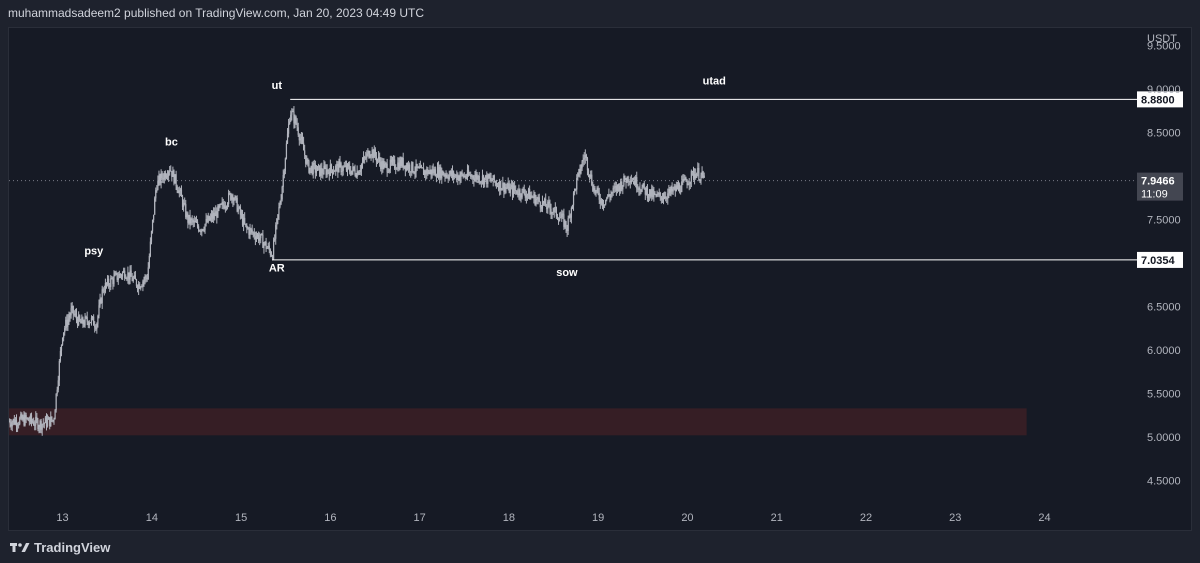  What do you see at coordinates (1164, 90) in the screenshot?
I see `y-tick-label: 9.0000` at bounding box center [1164, 90].